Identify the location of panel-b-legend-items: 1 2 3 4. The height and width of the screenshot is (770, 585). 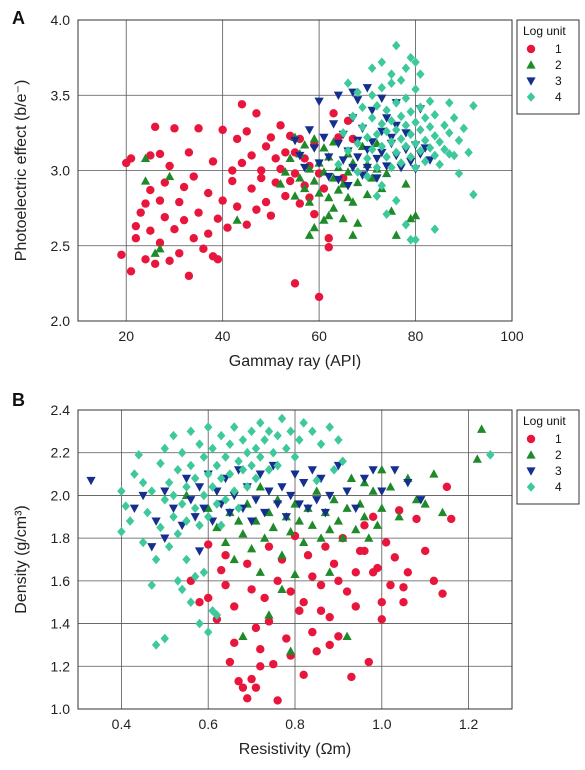
(544, 463).